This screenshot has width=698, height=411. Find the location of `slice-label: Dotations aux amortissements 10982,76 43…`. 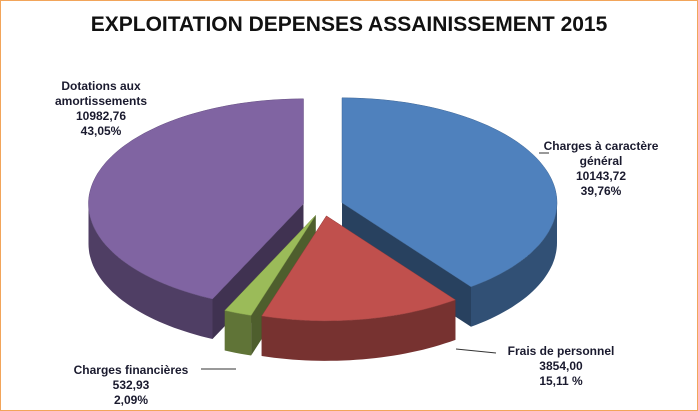

slice-label: Dotations aux amortissements 10982,76 43… is located at coordinates (101, 109).